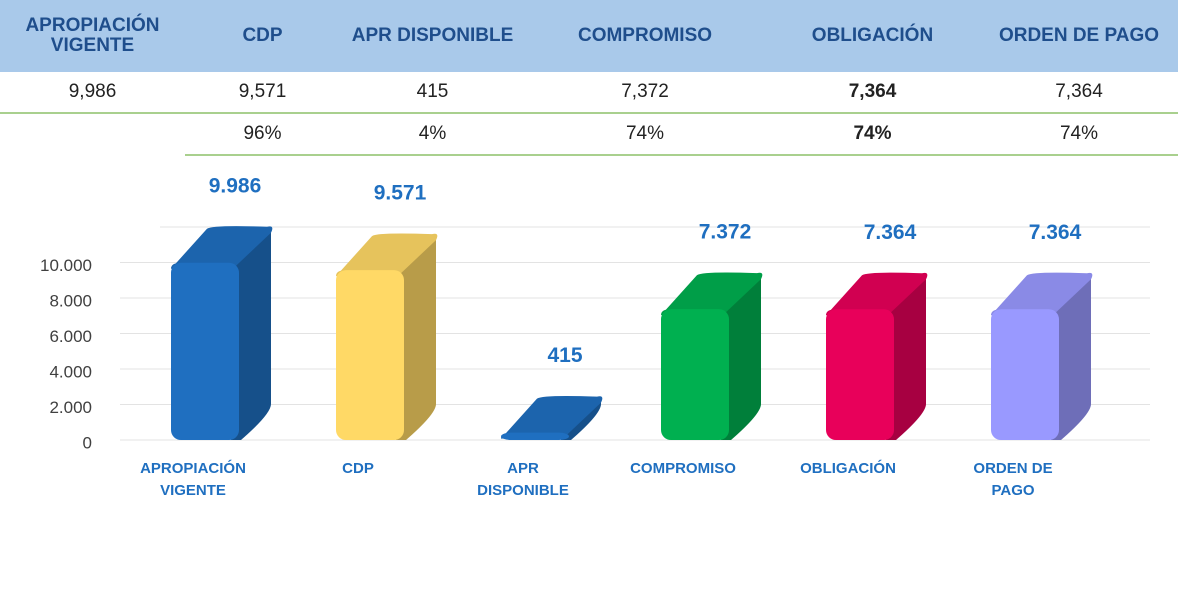 This screenshot has width=1178, height=602. What do you see at coordinates (70, 407) in the screenshot?
I see `y-tick-label: 2.000` at bounding box center [70, 407].